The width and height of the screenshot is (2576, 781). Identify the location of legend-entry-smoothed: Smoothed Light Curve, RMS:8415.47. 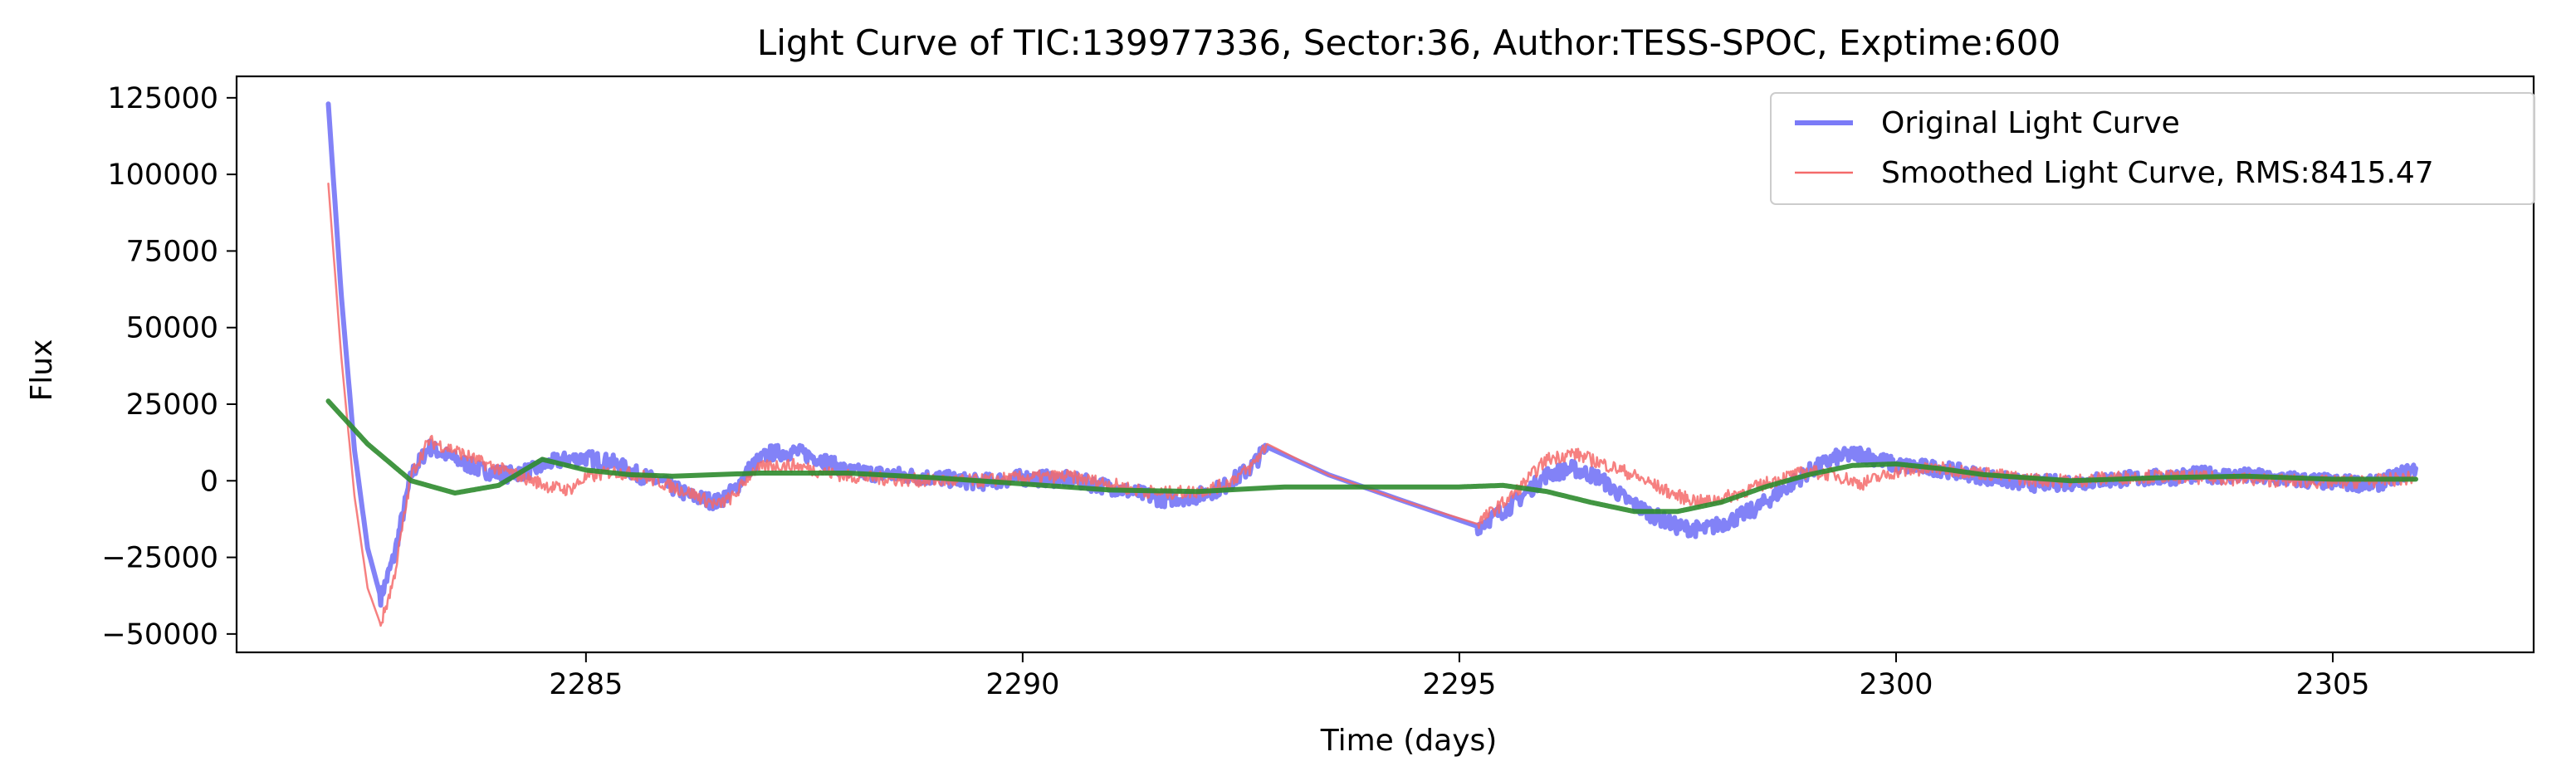
(2157, 173).